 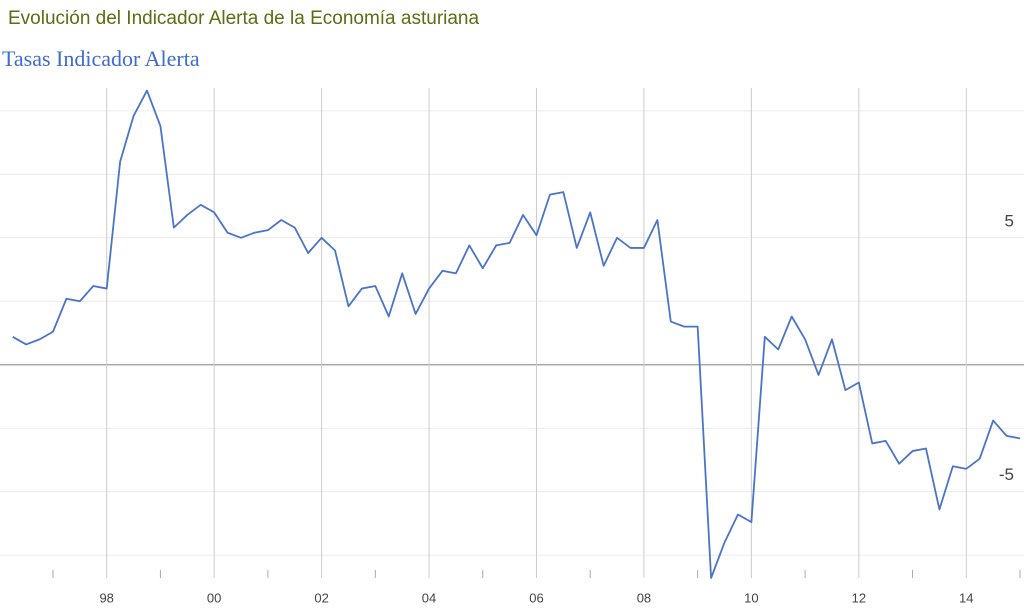 I want to click on x-tick-label: 02, so click(x=321, y=597).